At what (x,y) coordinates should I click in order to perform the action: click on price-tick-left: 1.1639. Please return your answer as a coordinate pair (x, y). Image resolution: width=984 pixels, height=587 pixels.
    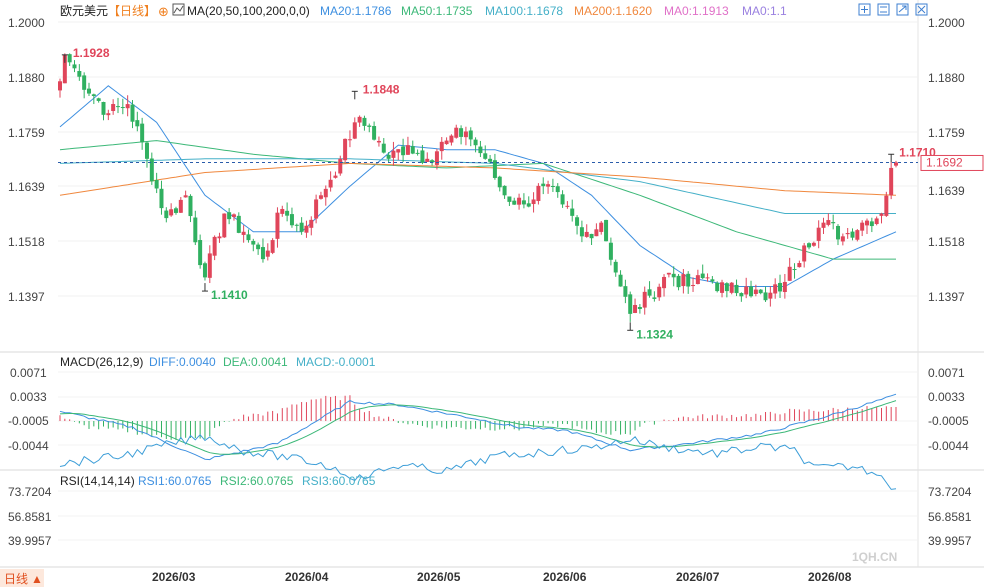
    Looking at the image, I should click on (26, 187).